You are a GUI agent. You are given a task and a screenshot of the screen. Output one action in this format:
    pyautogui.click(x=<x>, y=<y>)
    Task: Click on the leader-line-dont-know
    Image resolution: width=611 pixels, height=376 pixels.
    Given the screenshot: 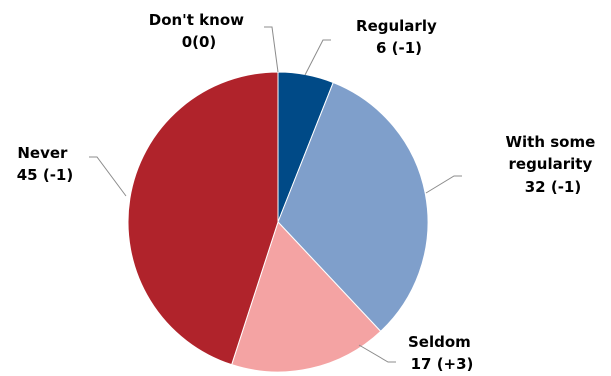 What is the action you would take?
    pyautogui.click(x=271, y=49)
    